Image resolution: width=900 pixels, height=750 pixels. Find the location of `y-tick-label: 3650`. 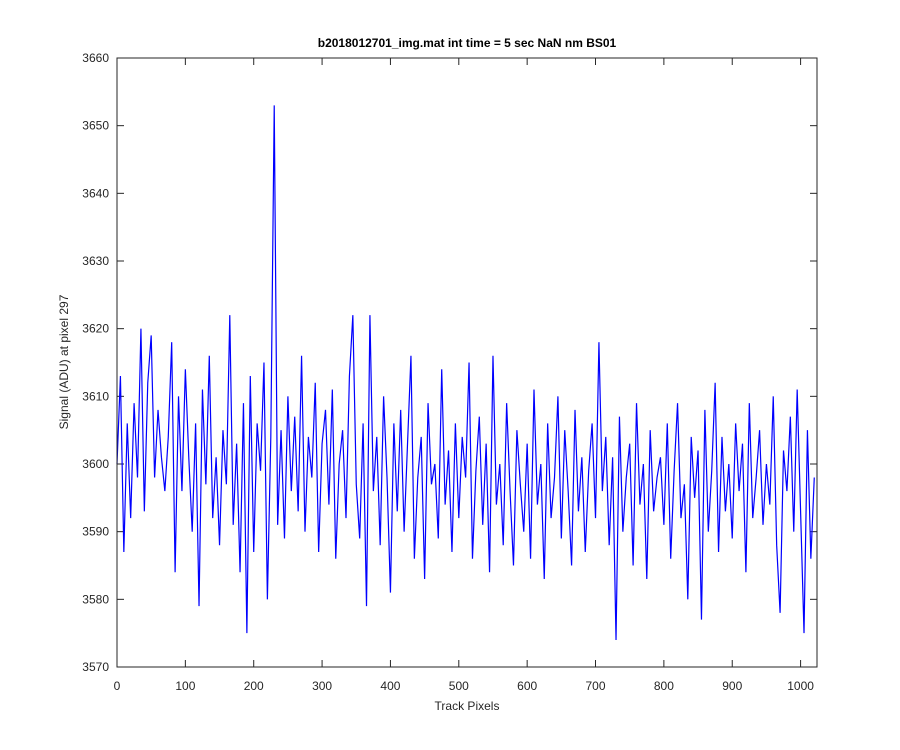

y-tick-label: 3650 is located at coordinates (95, 126).